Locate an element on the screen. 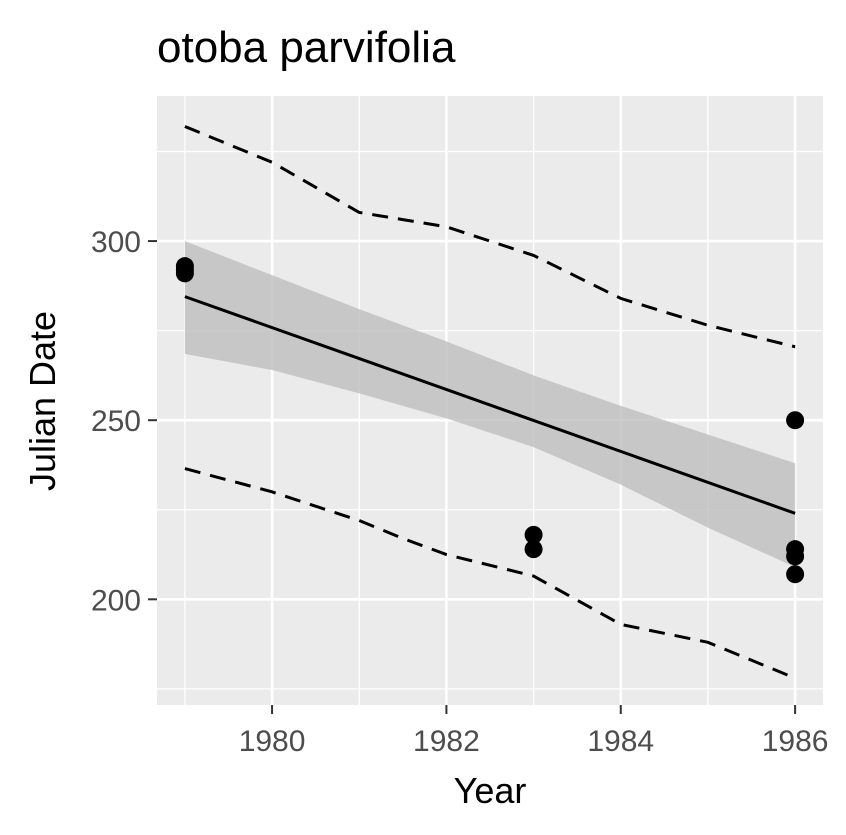 This screenshot has width=846, height=835. chart-title: otoba parvifolia is located at coordinates (306, 47).